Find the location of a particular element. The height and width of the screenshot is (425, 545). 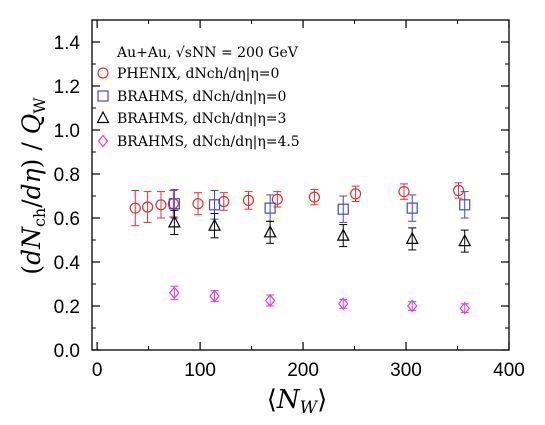

y-tick-label: 0.0 is located at coordinates (67, 351).